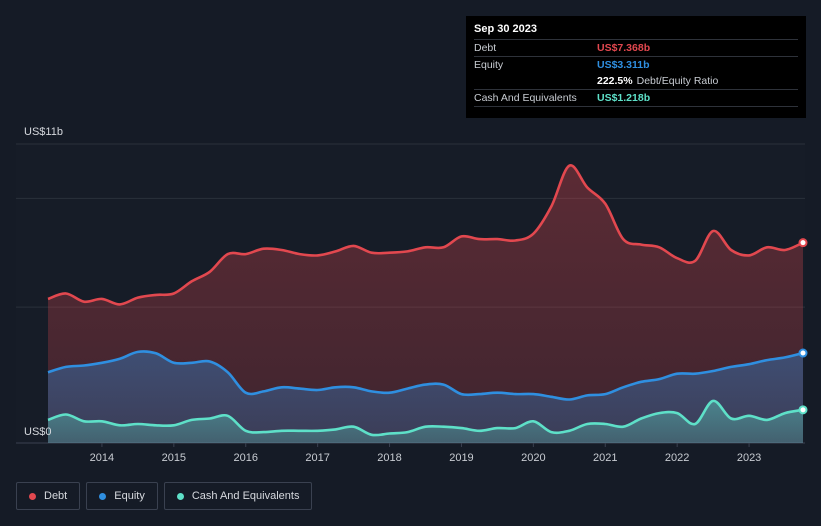 This screenshot has width=821, height=526. Describe the element at coordinates (32, 496) in the screenshot. I see `debt-dot-icon` at that location.